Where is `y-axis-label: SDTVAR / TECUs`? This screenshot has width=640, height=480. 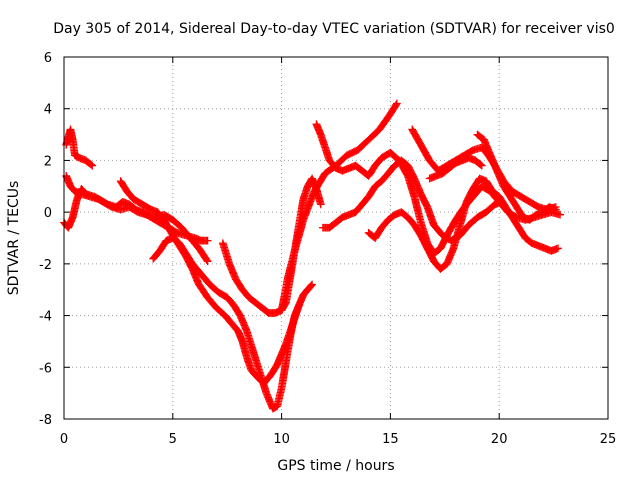 y-axis-label: SDTVAR / TECUs is located at coordinates (14, 238).